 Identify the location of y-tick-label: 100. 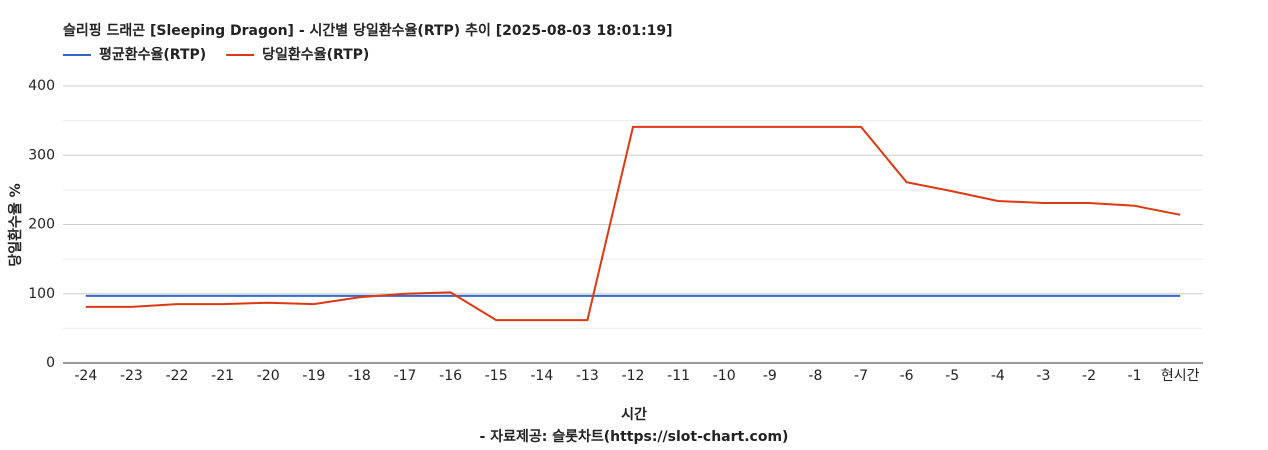
(41, 294).